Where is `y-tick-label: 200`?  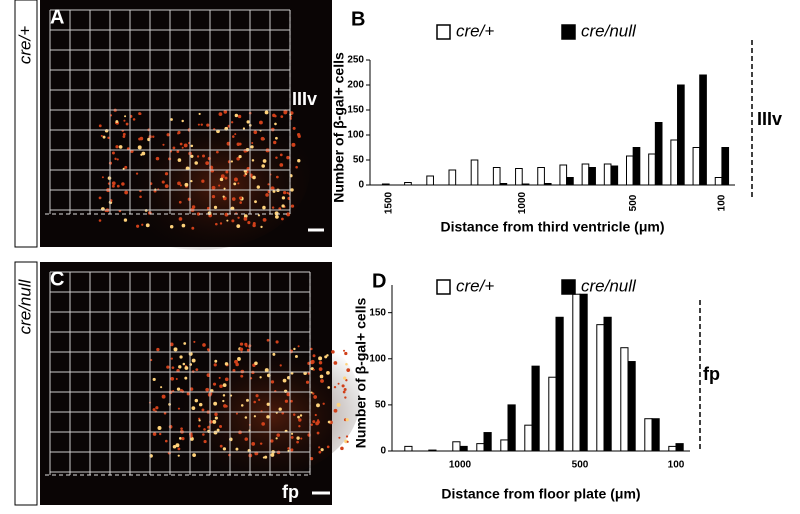
y-tick-label: 200 is located at coordinates (355, 85).